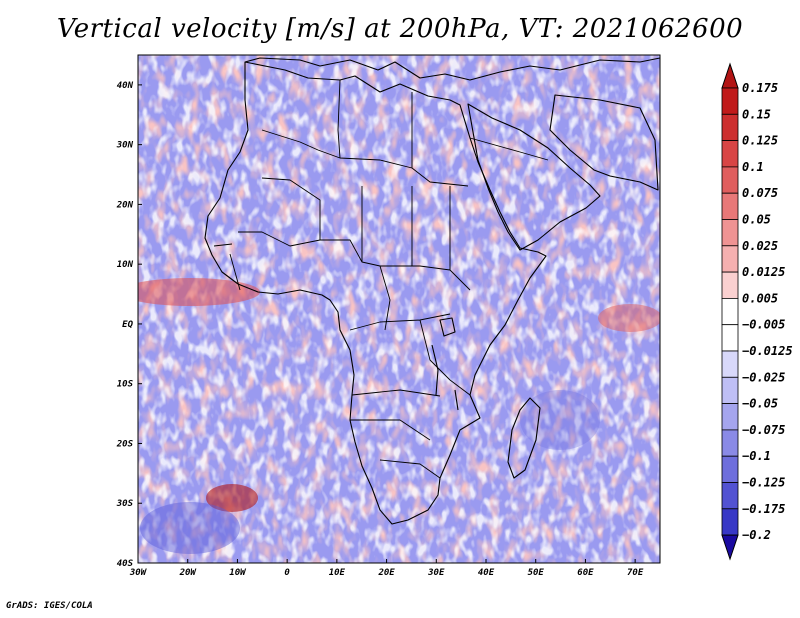 This screenshot has height=618, width=800. I want to click on lat-label: 40N, so click(125, 86).